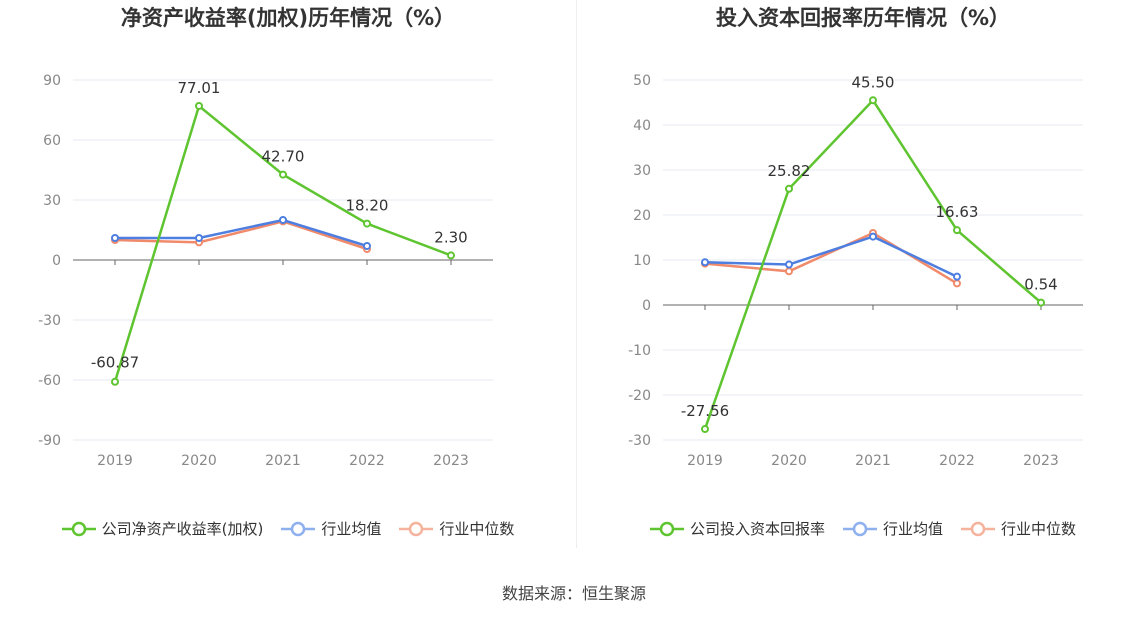 The width and height of the screenshot is (1148, 619). Describe the element at coordinates (283, 157) in the screenshot. I see `data-label: 42.70` at that location.